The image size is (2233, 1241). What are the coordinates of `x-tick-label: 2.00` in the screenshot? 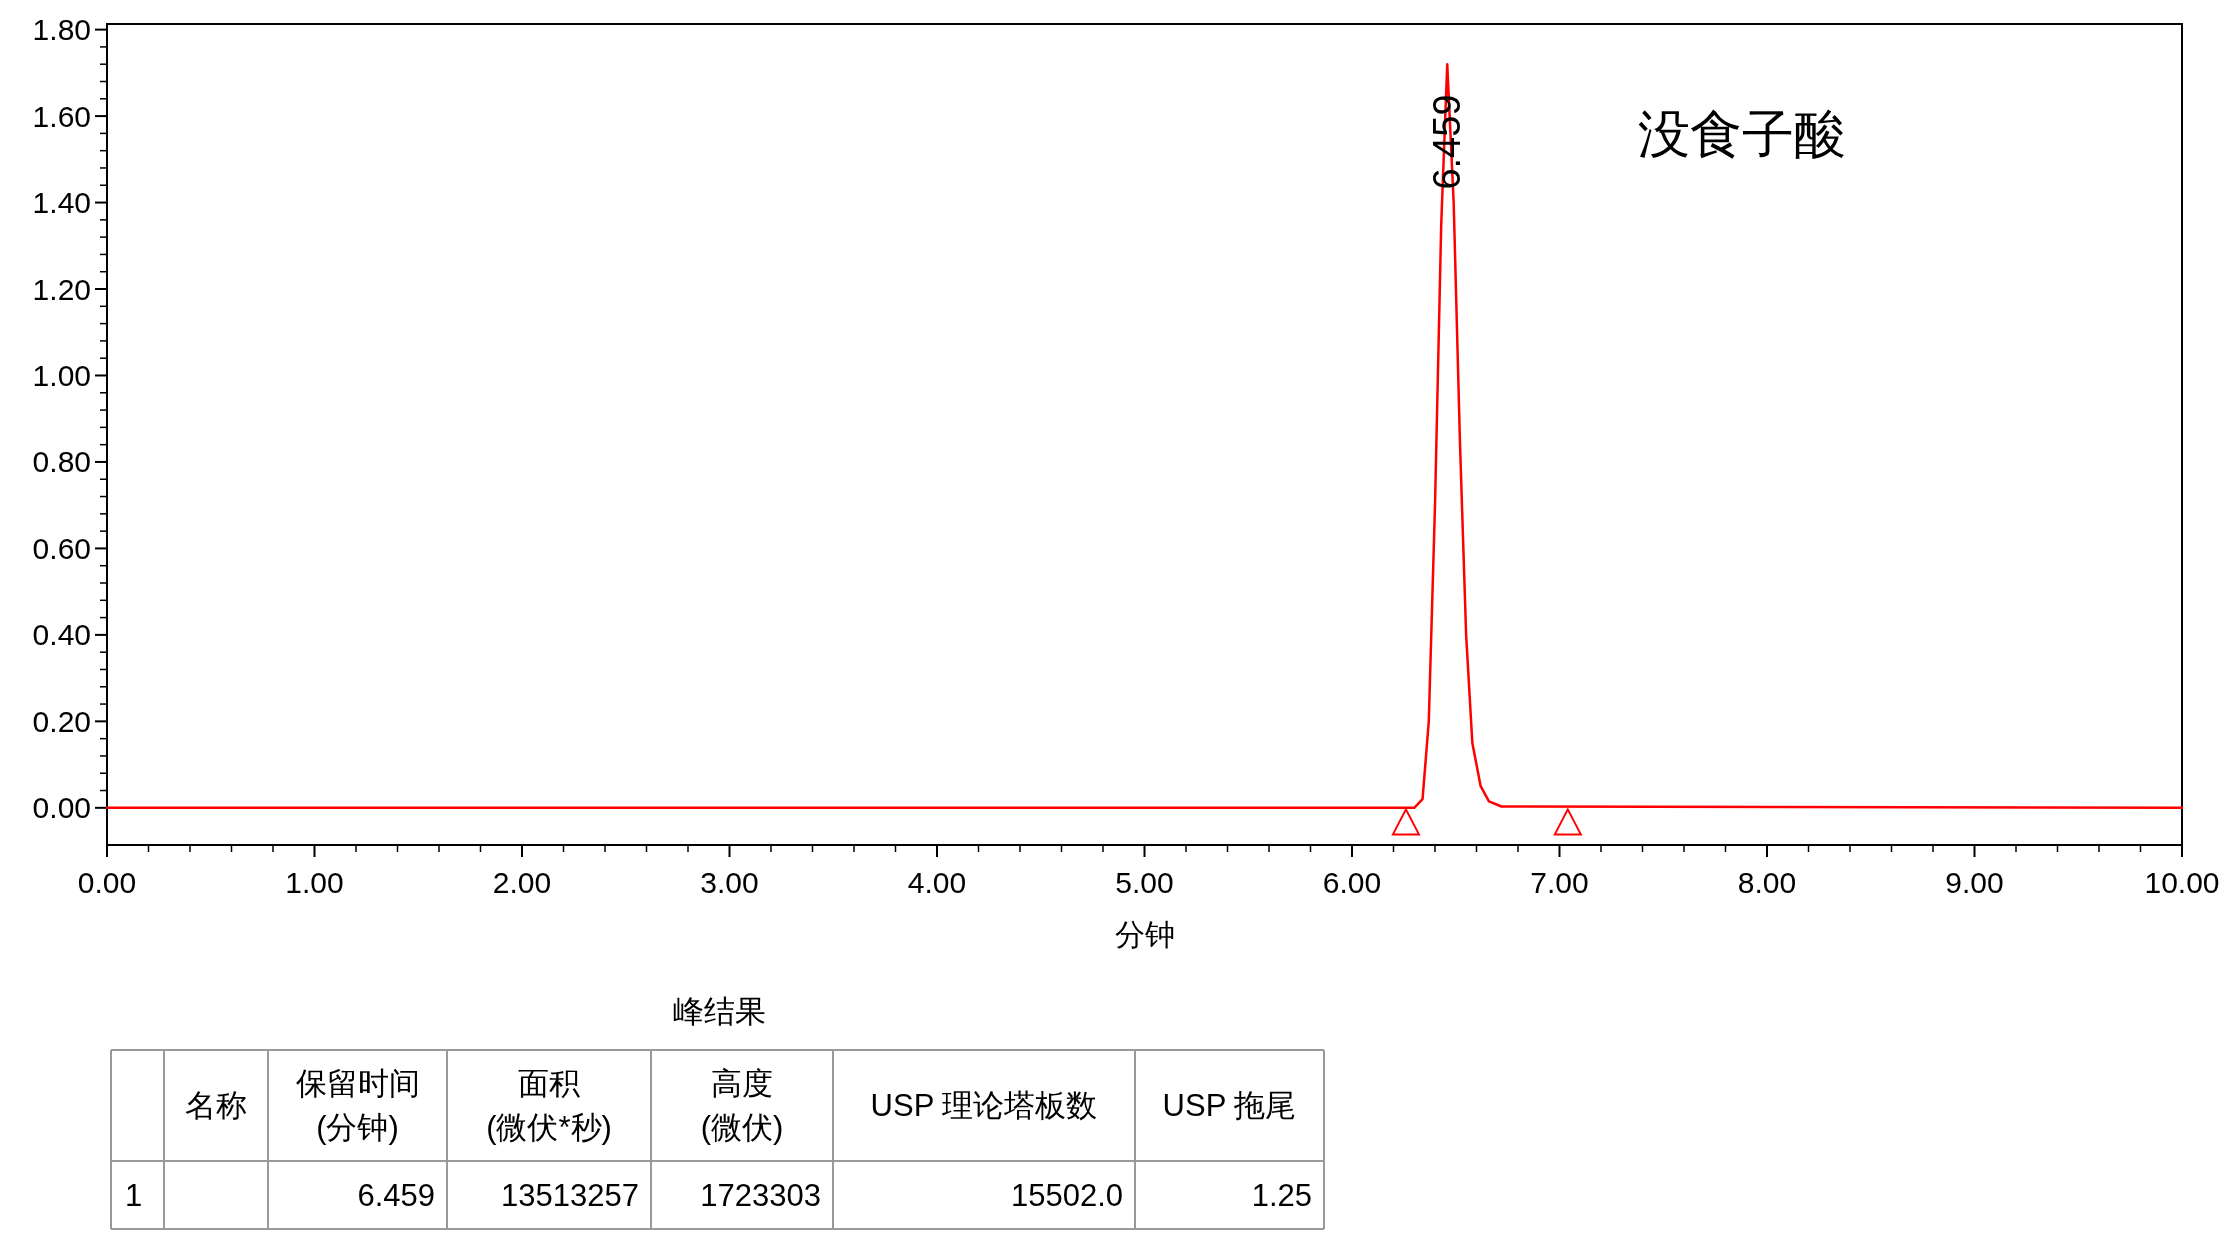 It's located at (522, 882).